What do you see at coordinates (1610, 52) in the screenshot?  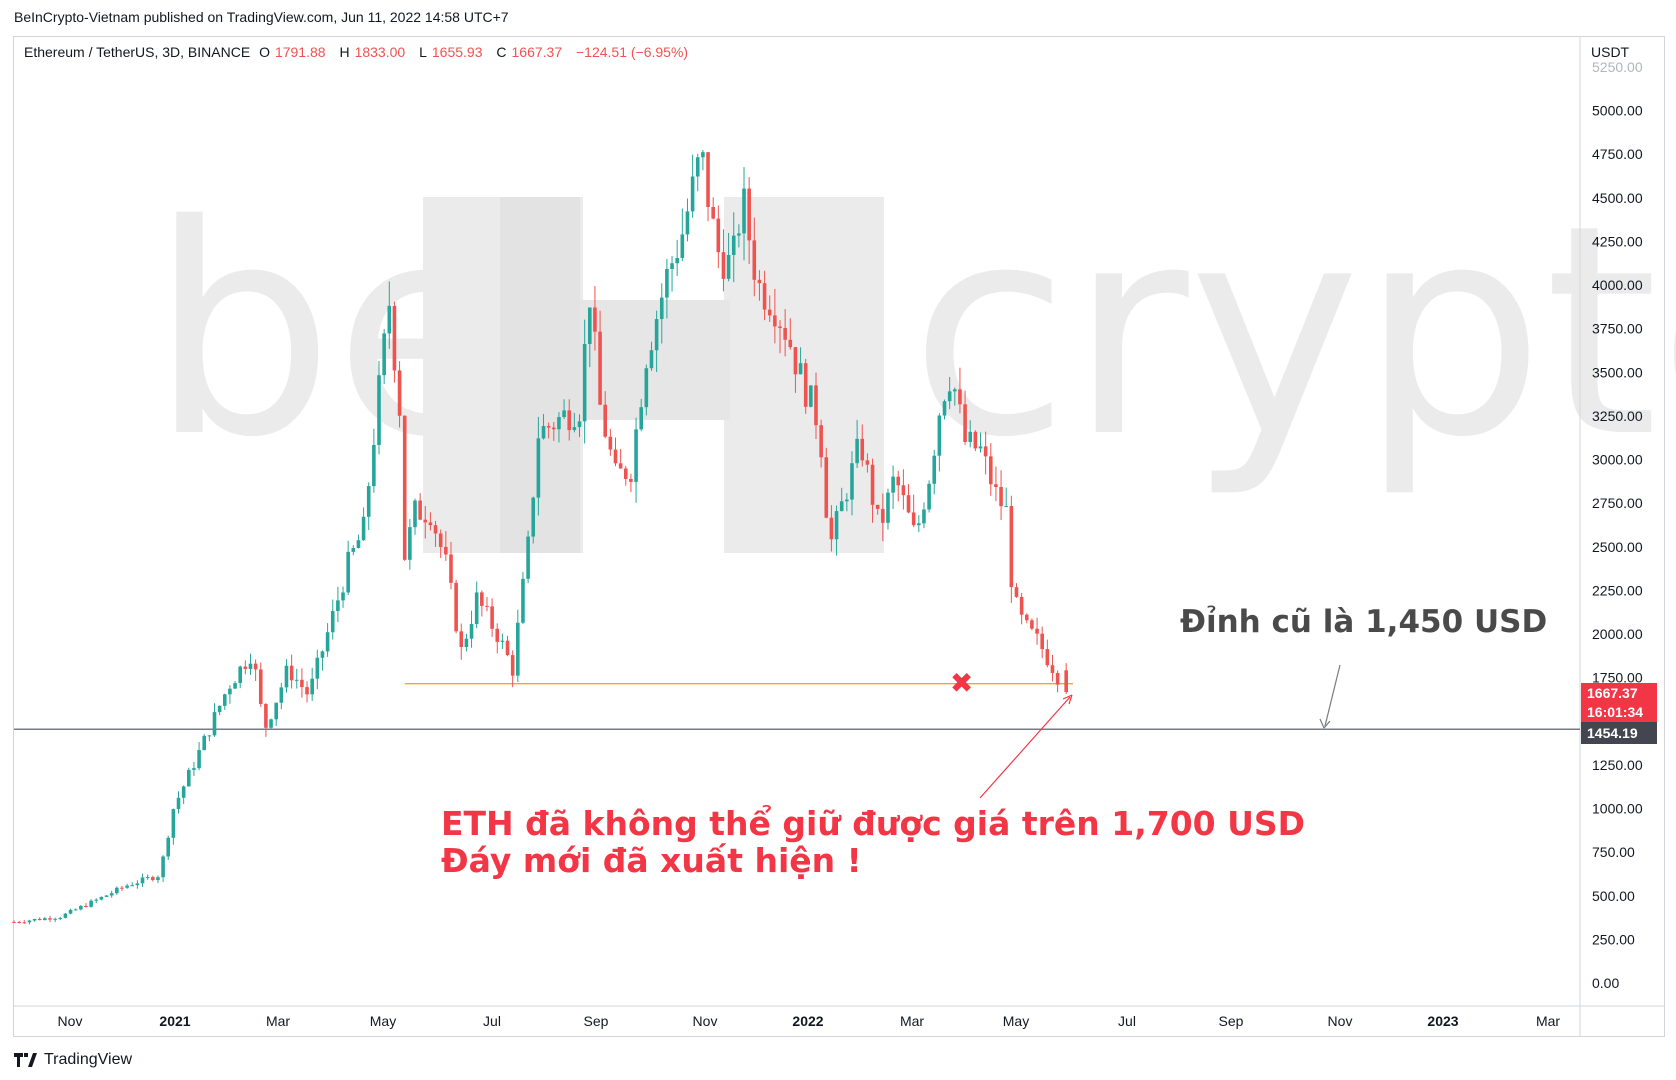 I see `axis-currency: USDT` at bounding box center [1610, 52].